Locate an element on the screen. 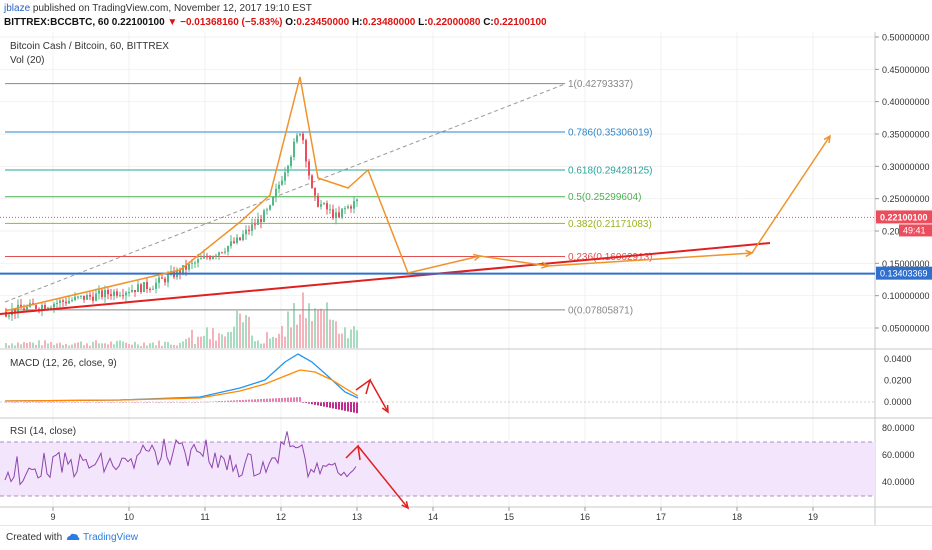  high-label: H: is located at coordinates (357, 22).